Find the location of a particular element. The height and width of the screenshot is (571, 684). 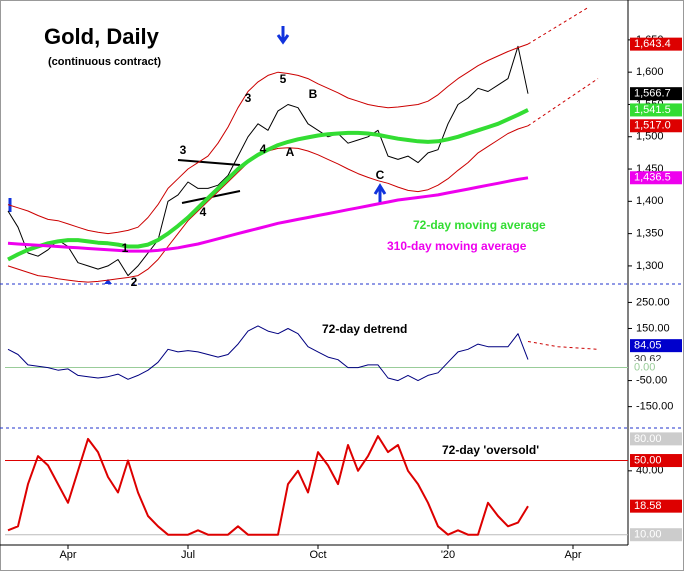

trendline is located at coordinates (209, 162).